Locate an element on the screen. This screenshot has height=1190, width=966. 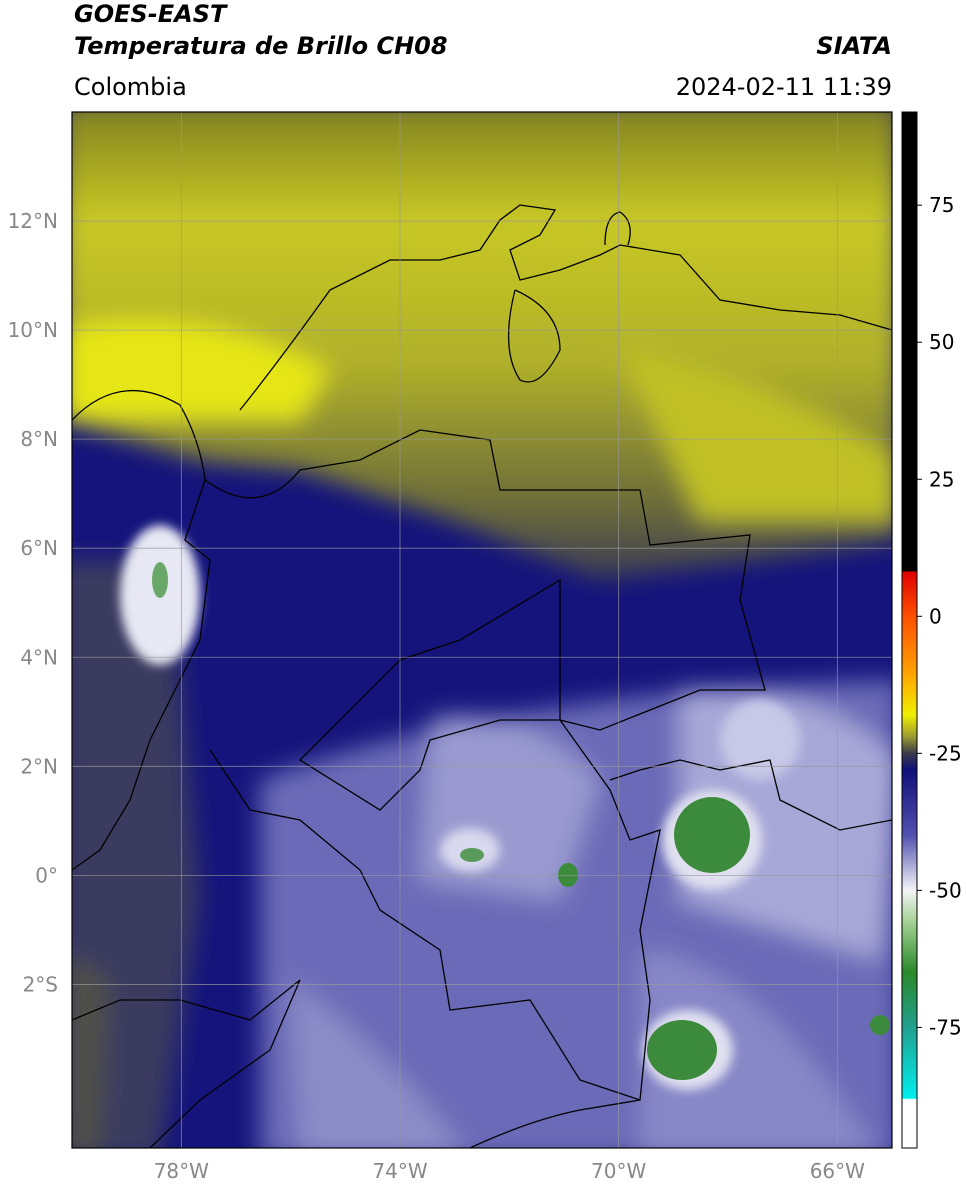
region: Colombia is located at coordinates (130, 87).